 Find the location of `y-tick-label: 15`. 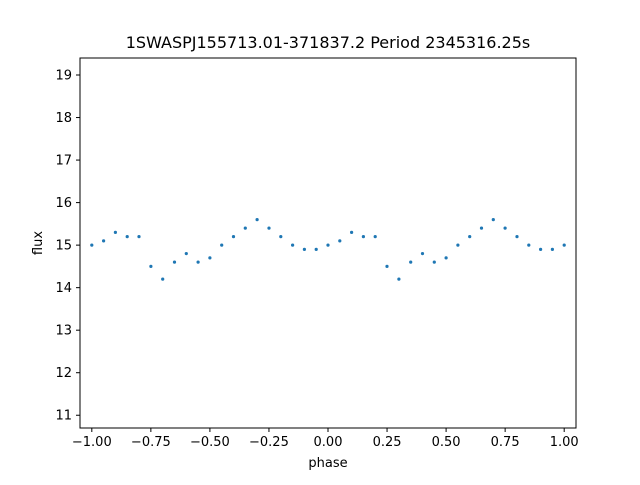

y-tick-label: 15 is located at coordinates (63, 246).